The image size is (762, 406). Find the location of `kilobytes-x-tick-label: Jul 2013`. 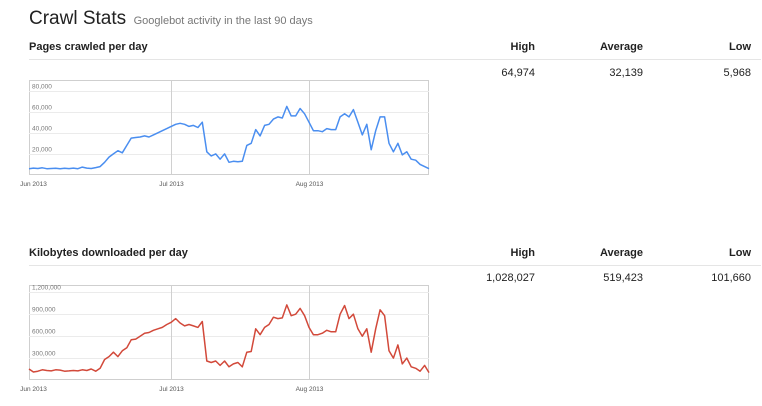

kilobytes-x-tick-label: Jul 2013 is located at coordinates (171, 389).